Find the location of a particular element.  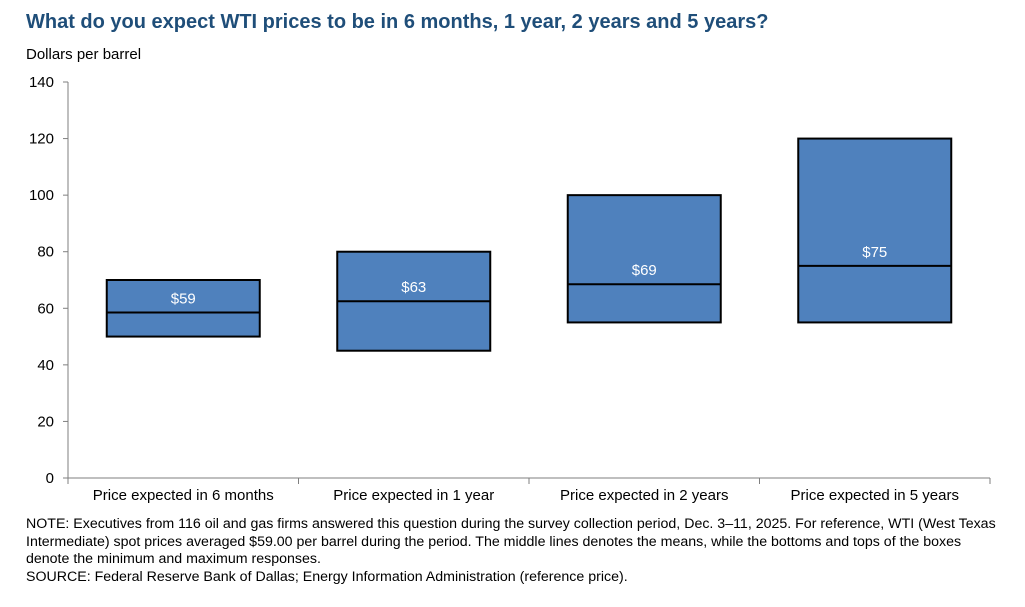

y-tick-label: 40 is located at coordinates (45, 365).